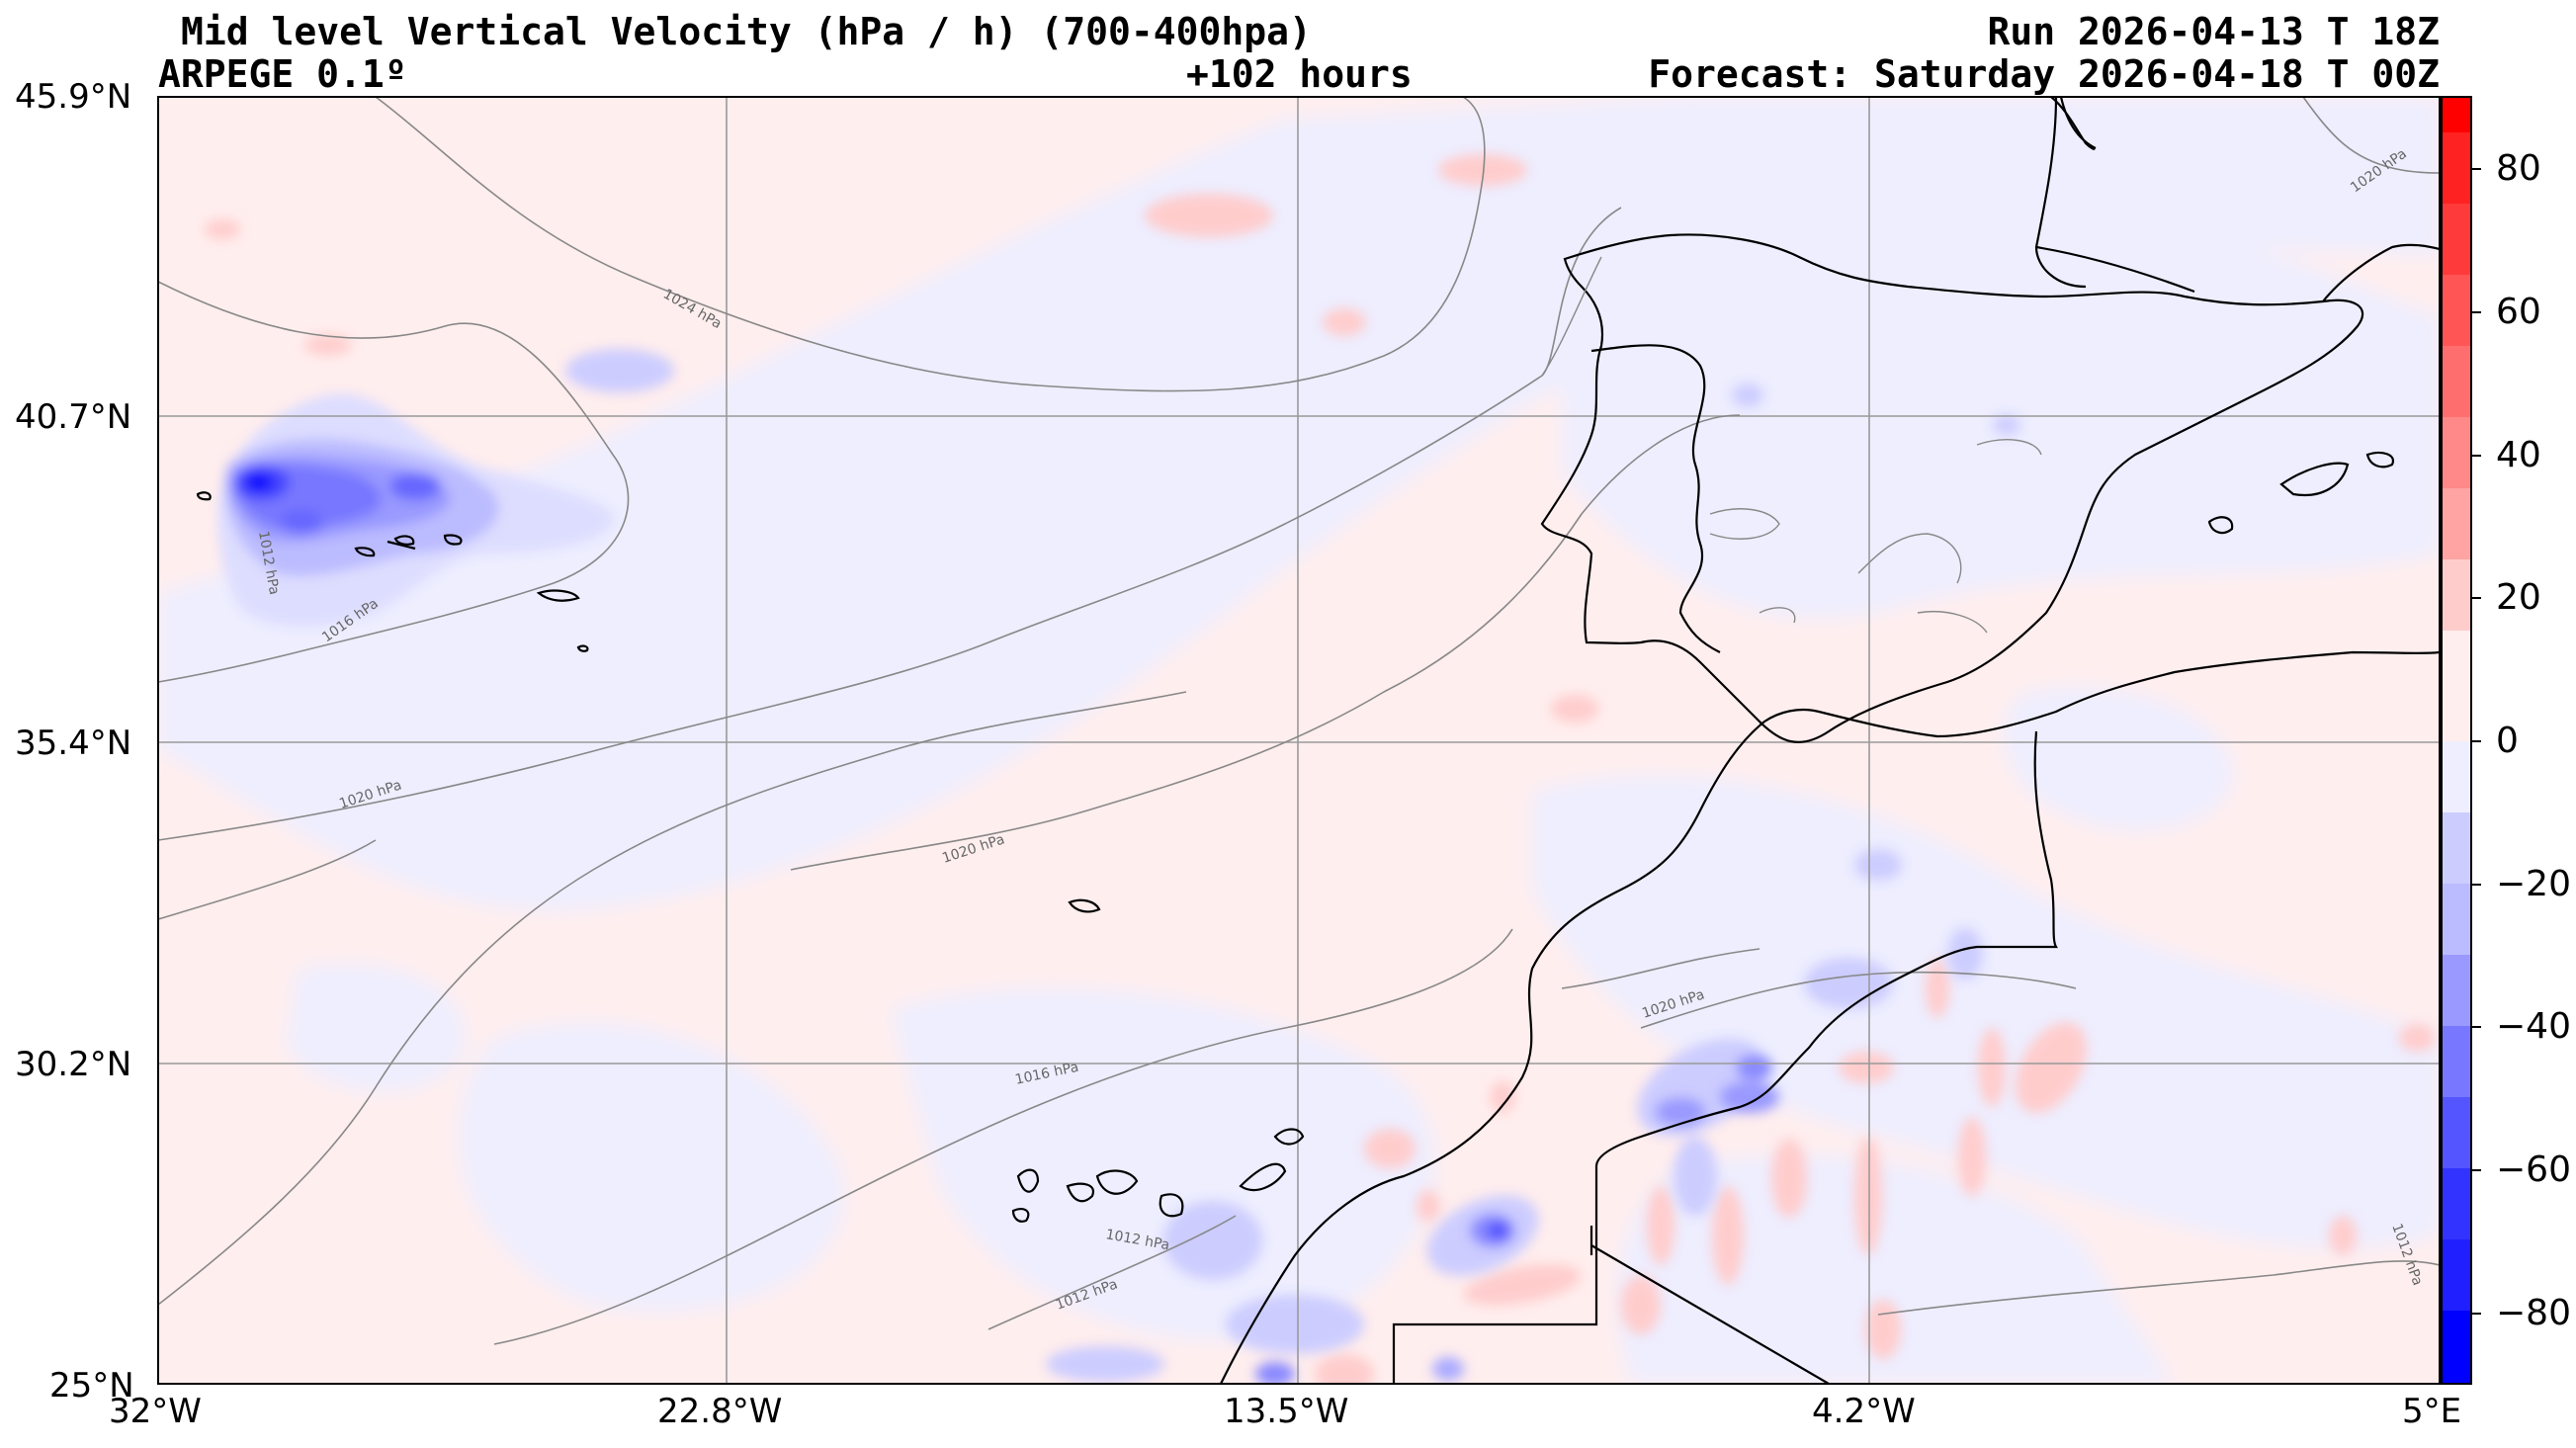  Describe the element at coordinates (2213, 31) in the screenshot. I see `run-label: Run 2026-04-13 T 18Z` at that location.